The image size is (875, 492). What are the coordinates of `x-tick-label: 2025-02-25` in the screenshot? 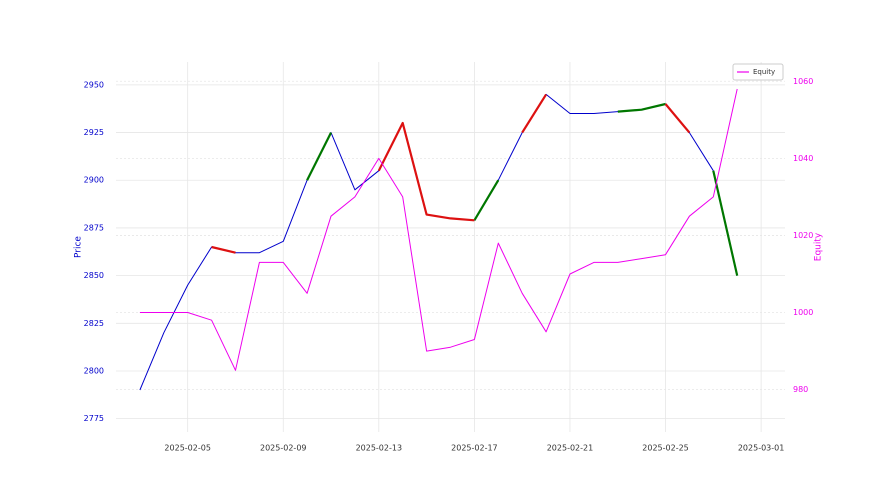 It's located at (665, 448).